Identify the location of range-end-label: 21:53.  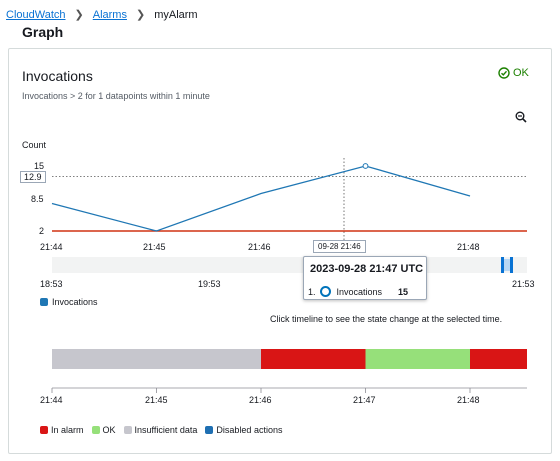
(523, 284).